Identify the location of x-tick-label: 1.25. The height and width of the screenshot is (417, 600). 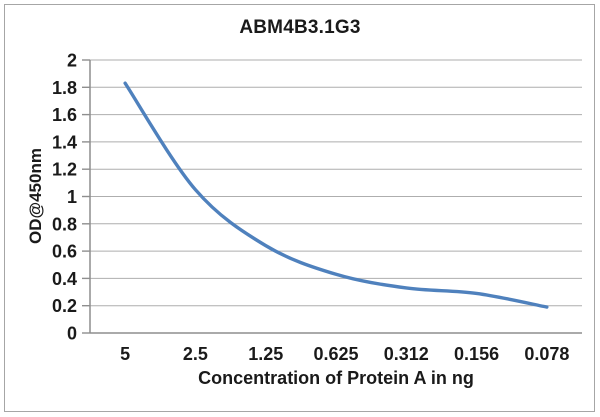
(265, 354).